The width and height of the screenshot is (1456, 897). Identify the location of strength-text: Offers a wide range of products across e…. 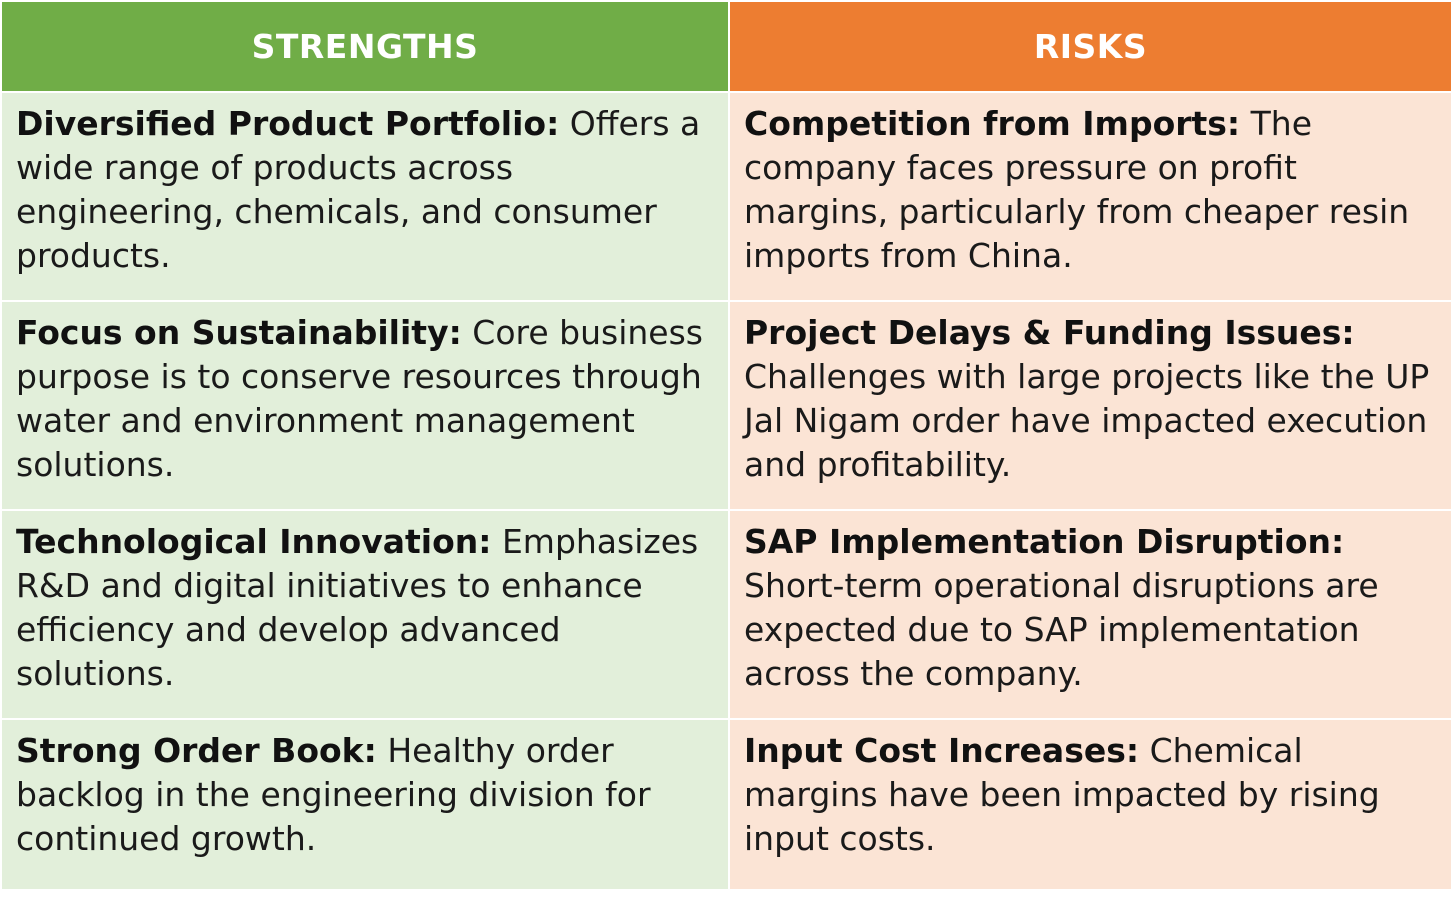
(358, 189).